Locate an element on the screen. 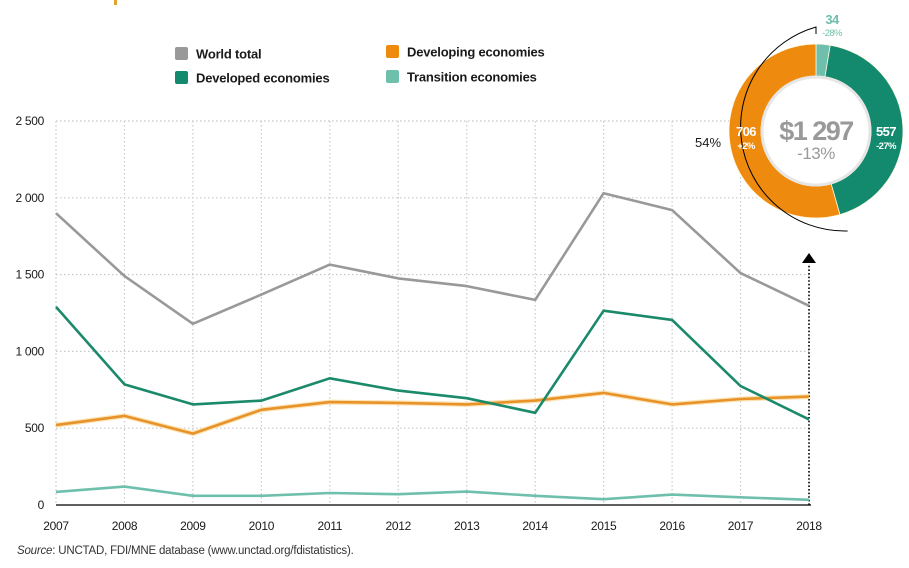  legend-label-world-total: World total is located at coordinates (228, 54).